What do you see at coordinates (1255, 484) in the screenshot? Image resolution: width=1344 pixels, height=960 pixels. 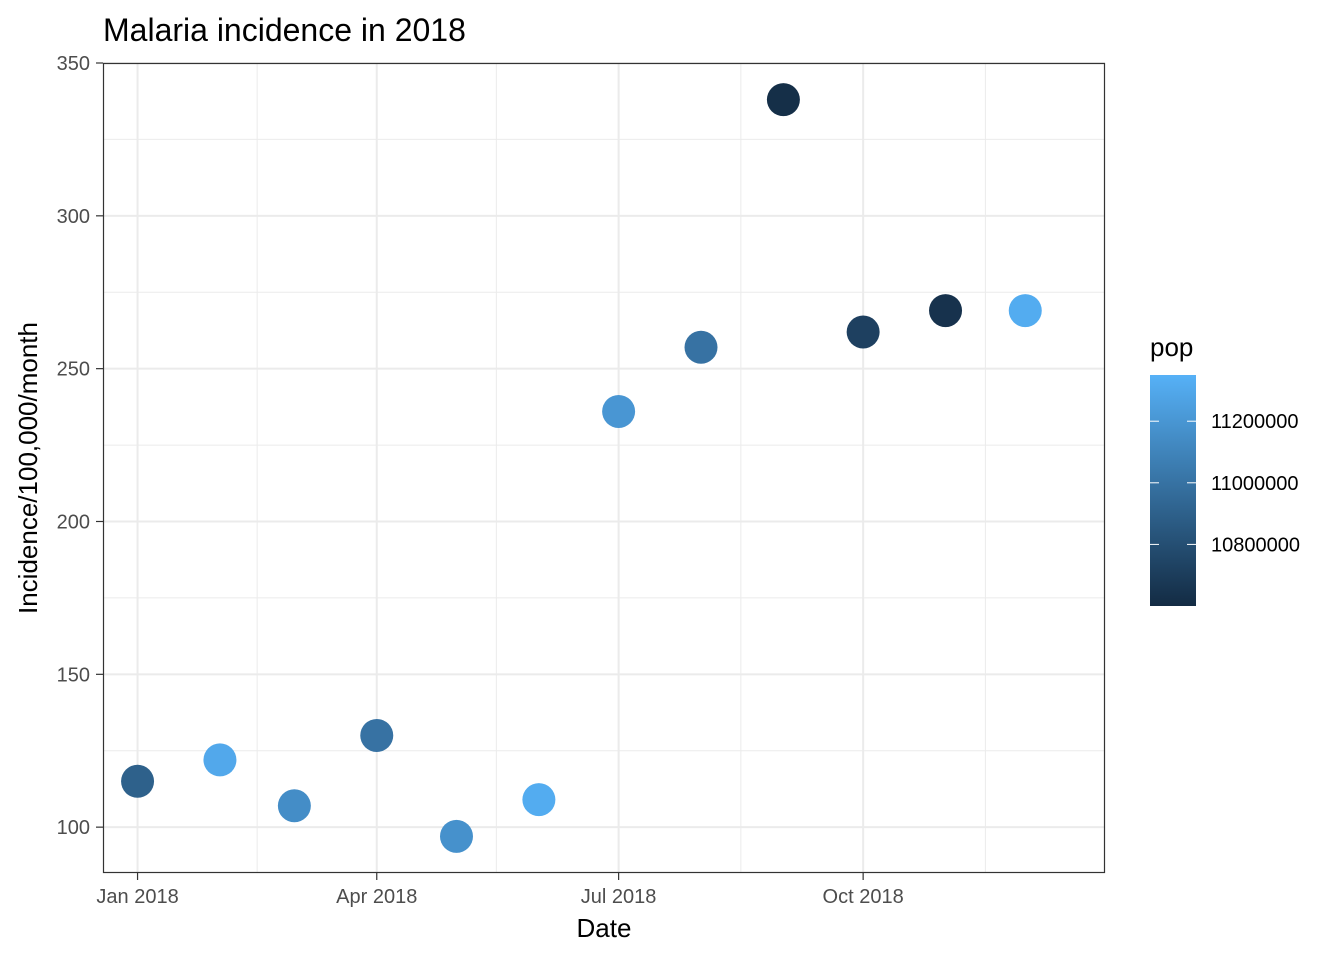 I see `legend-tick-label: 11000000` at bounding box center [1255, 484].